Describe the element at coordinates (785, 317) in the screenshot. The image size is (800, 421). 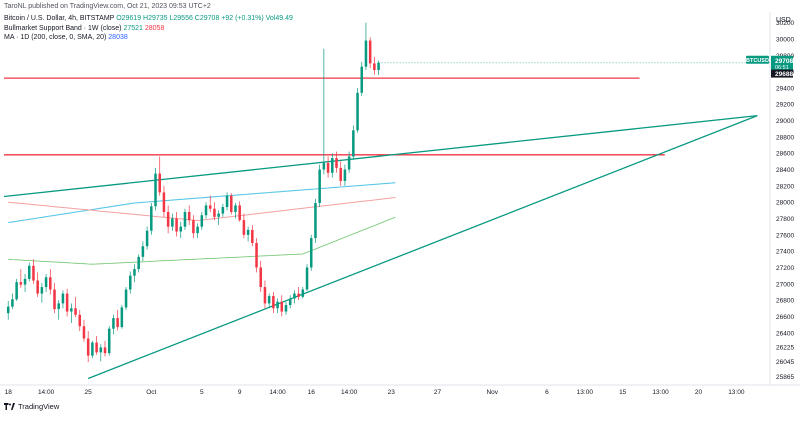
I see `y-tick-label: 26600` at that location.